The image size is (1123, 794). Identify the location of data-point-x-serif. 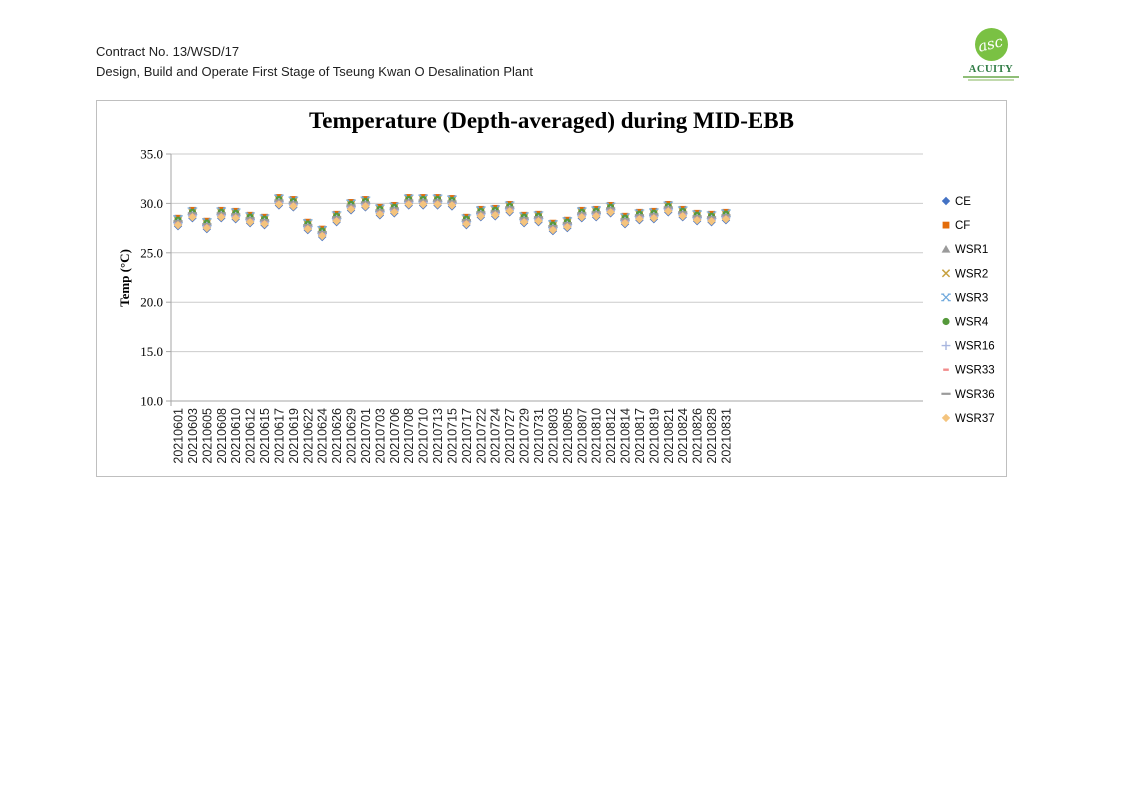
(946, 297).